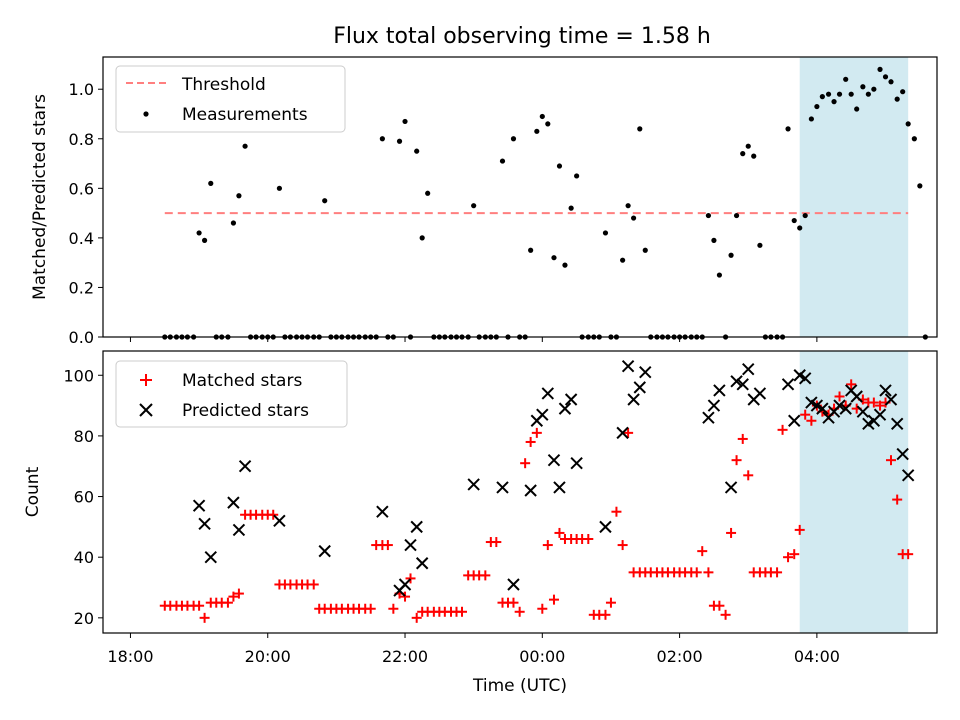  What do you see at coordinates (522, 36) in the screenshot?
I see `chart-title: Flux total observing time = 1.58 h` at bounding box center [522, 36].